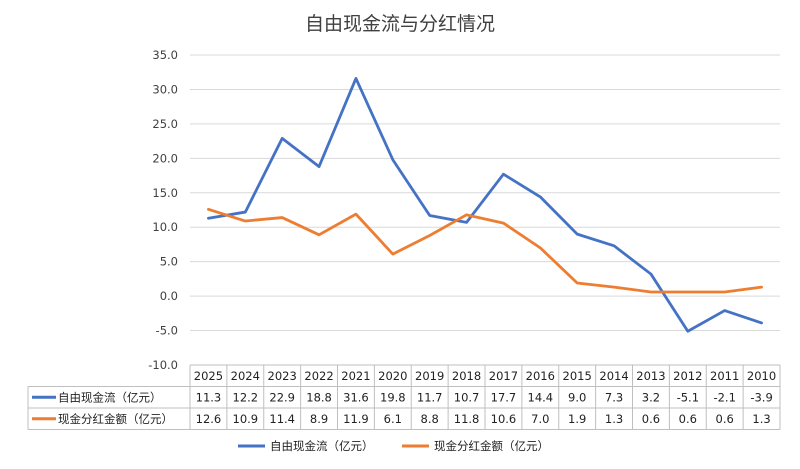 This screenshot has height=469, width=800. Describe the element at coordinates (115, 419) in the screenshot. I see `table-series-name: 现金分红金额（亿元）` at that location.